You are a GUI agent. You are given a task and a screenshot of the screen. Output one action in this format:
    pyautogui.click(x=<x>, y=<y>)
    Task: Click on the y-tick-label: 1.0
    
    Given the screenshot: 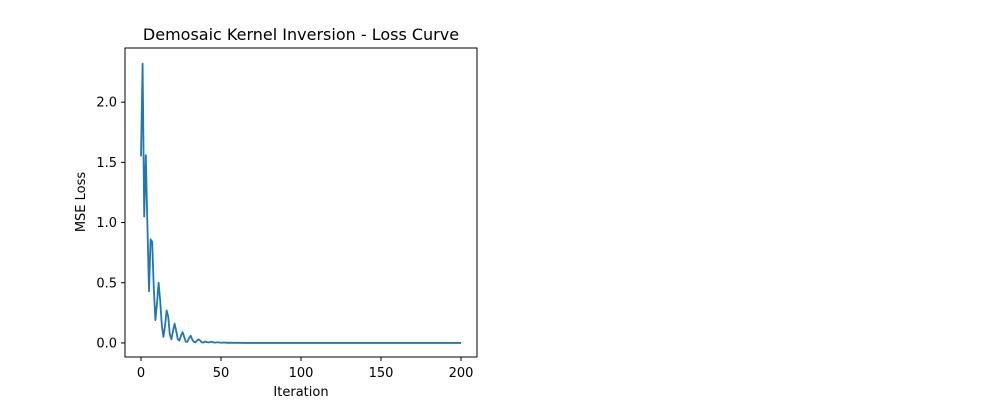 What is the action you would take?
    pyautogui.click(x=106, y=223)
    